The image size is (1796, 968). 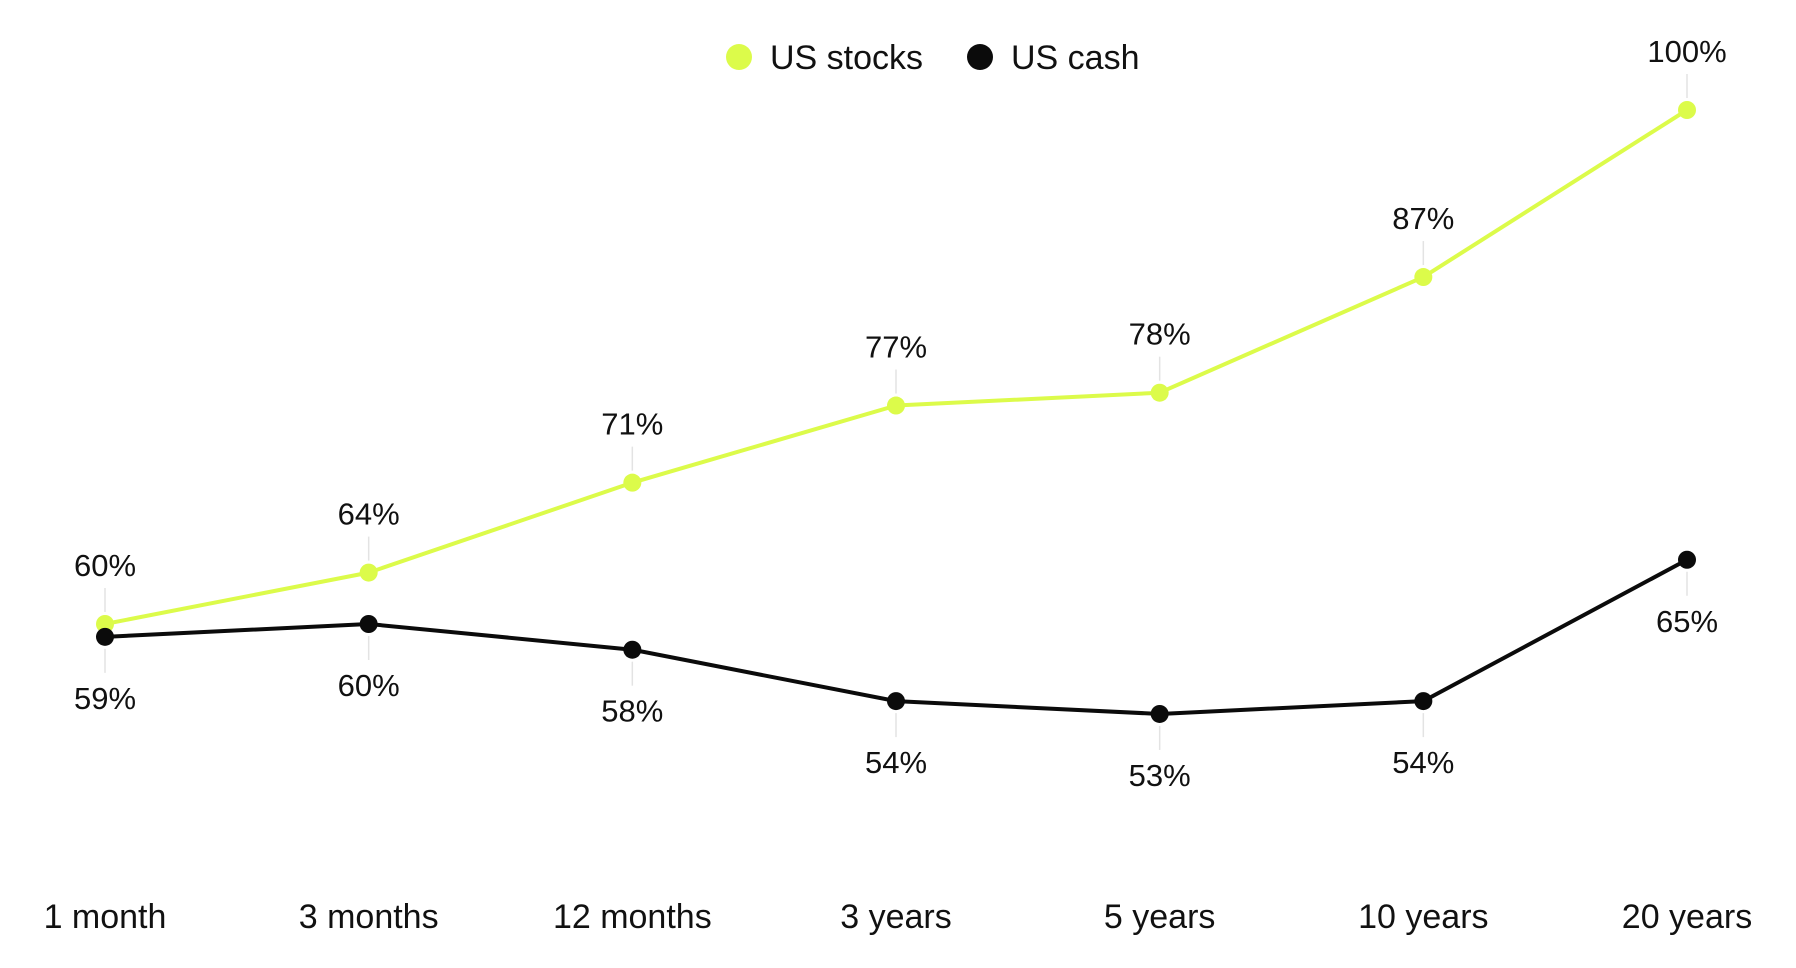 What do you see at coordinates (105, 917) in the screenshot?
I see `x-tick-label: 1 month` at bounding box center [105, 917].